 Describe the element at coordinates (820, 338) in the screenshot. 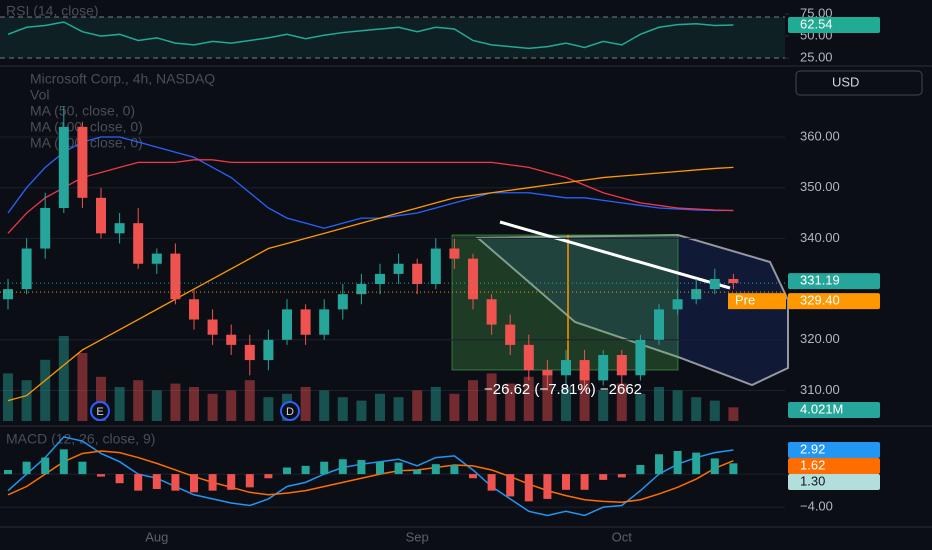

I see `y-tick-label: 320.00` at that location.